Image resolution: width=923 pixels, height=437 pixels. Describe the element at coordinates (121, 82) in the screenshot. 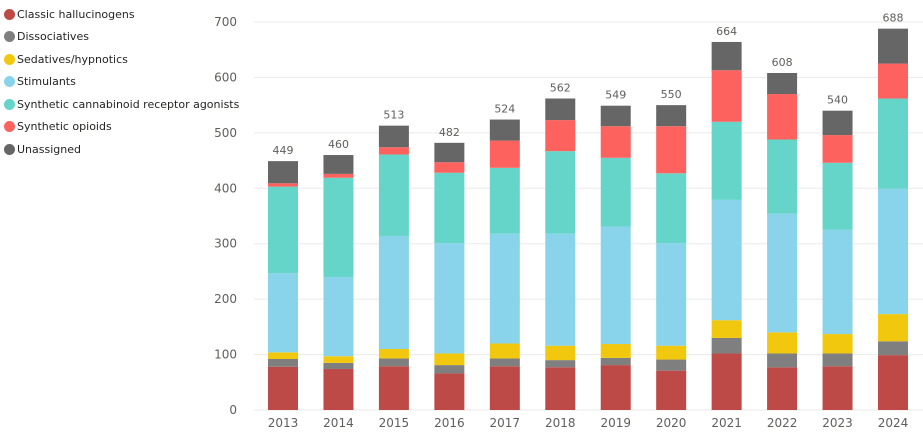

I see `legend-item: Stimulants` at that location.